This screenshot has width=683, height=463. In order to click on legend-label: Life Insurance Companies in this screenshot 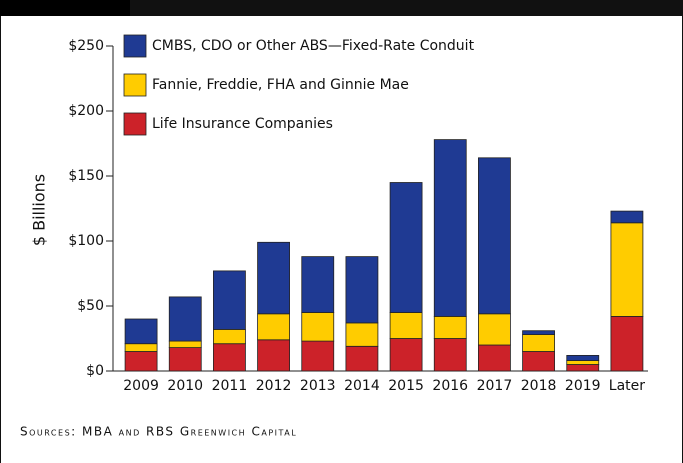, I will do `click(242, 124)`.